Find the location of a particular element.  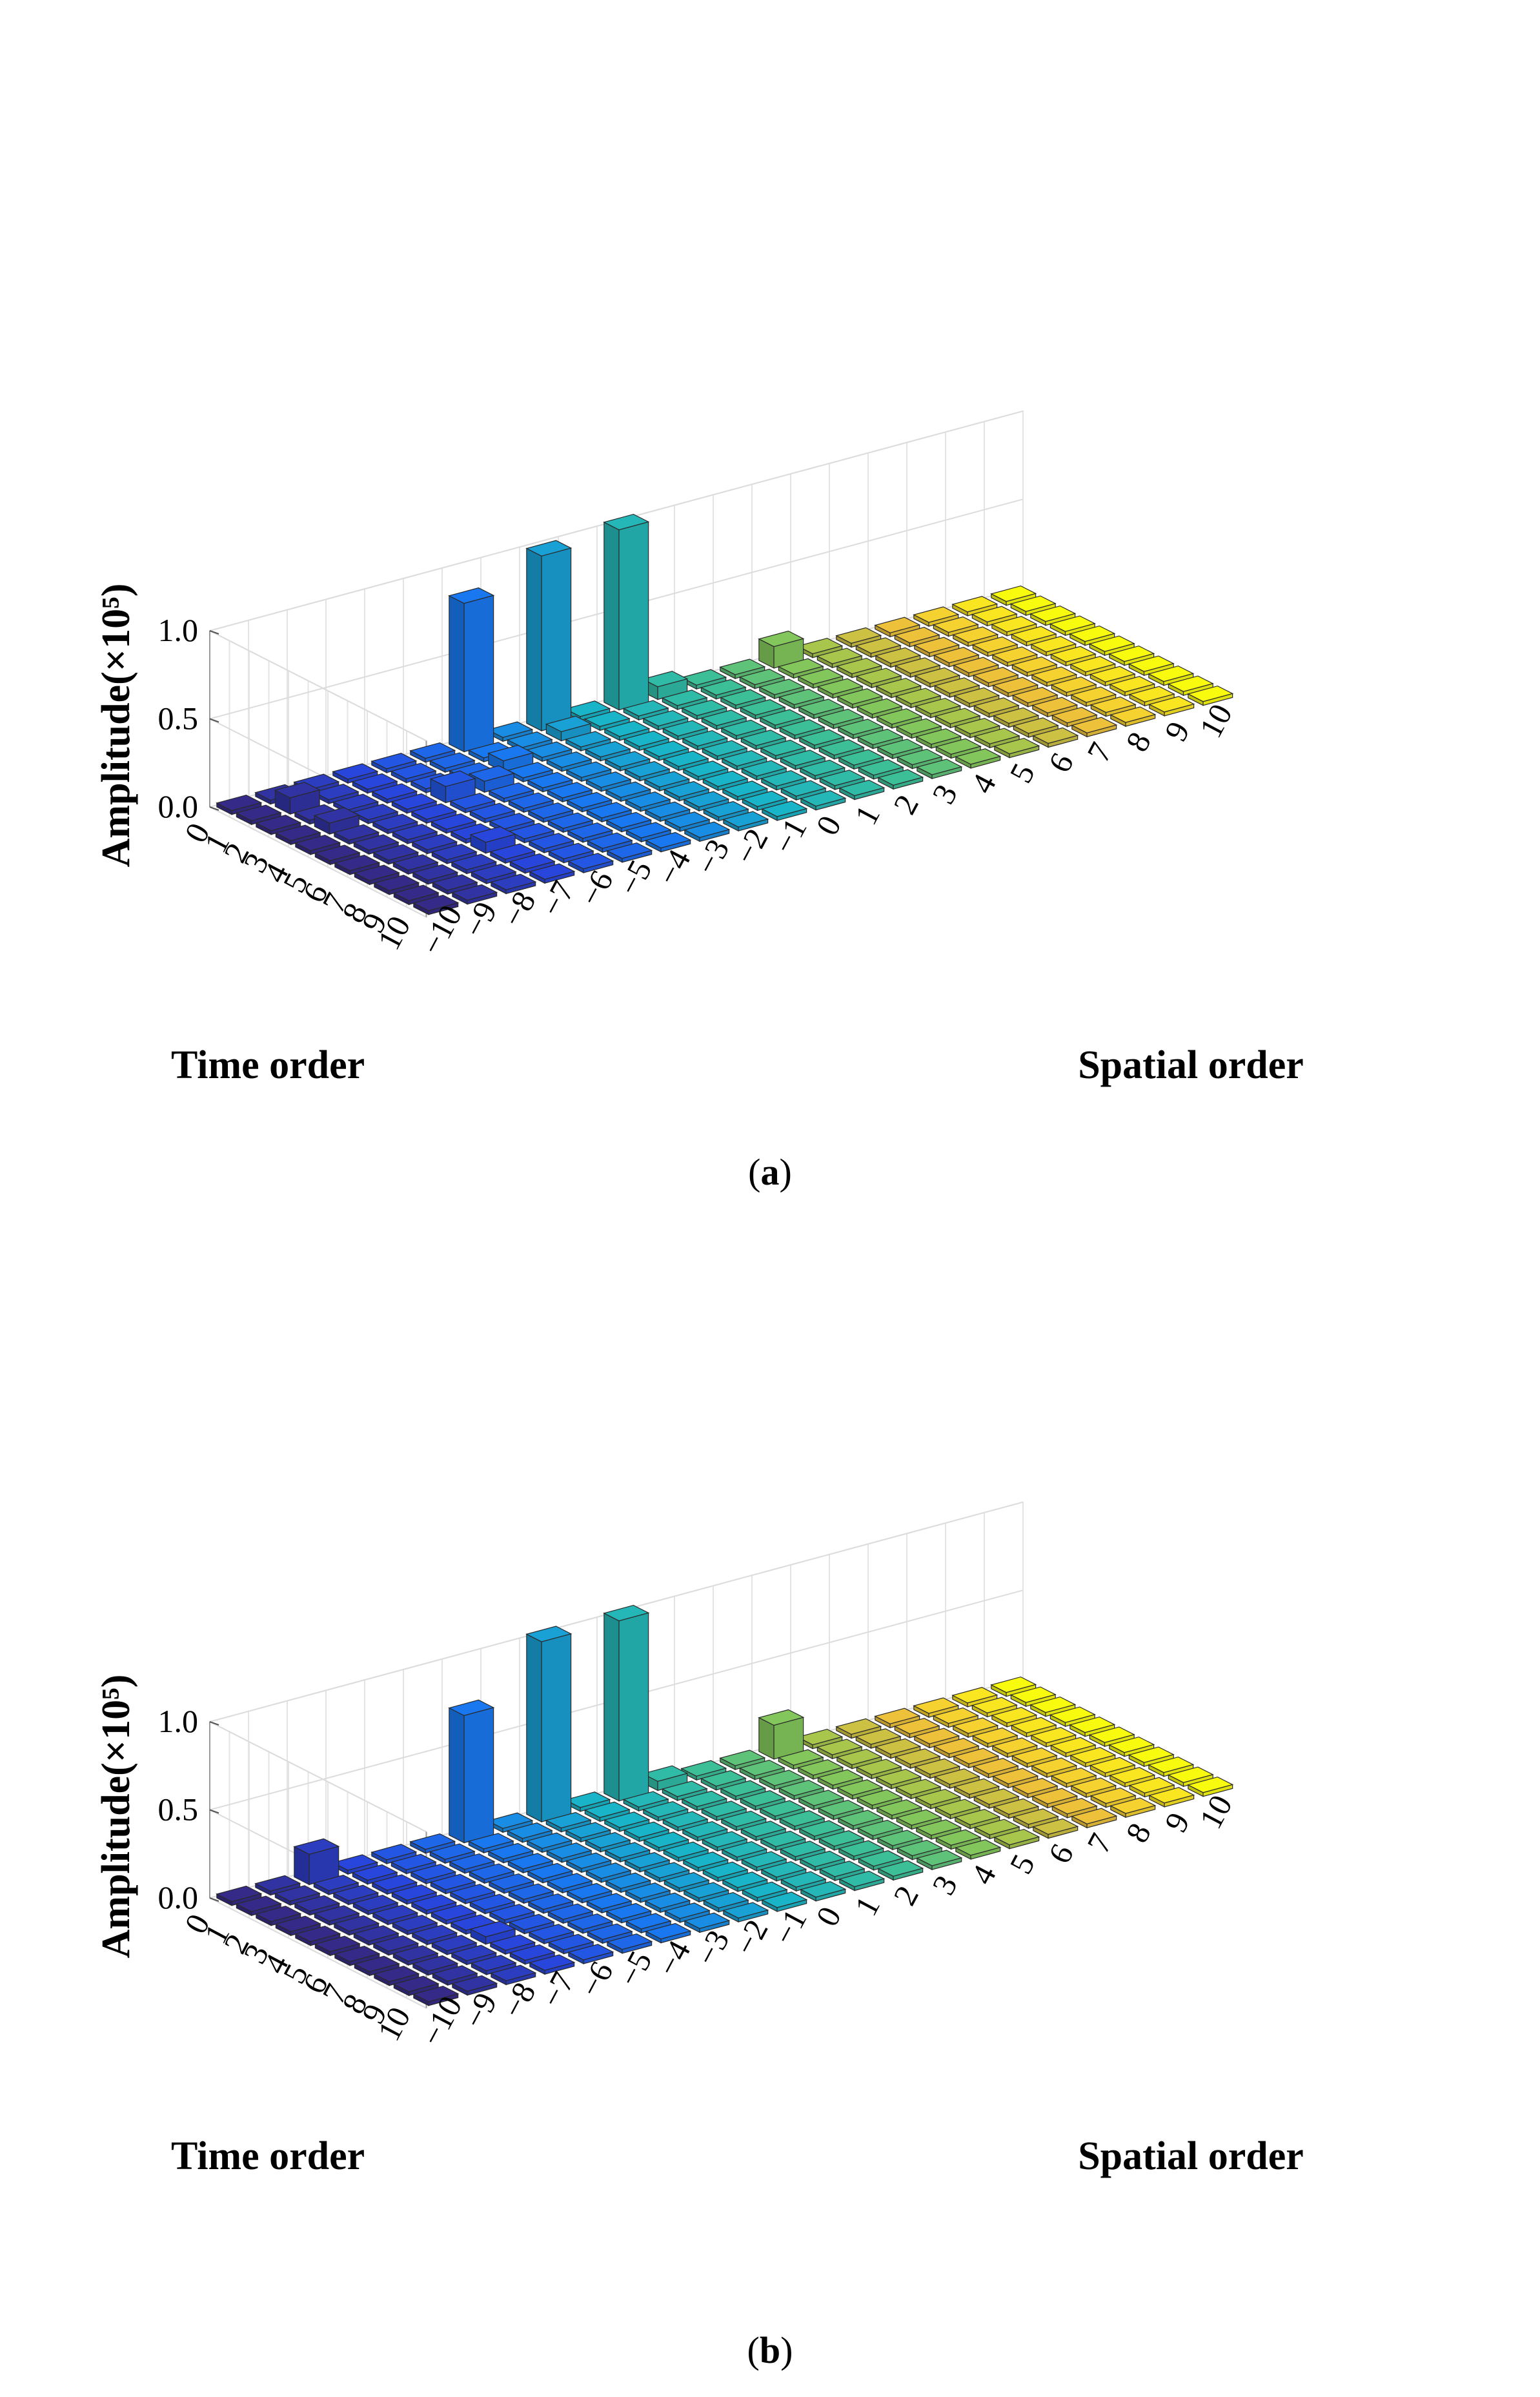

bar-t10-s4 is located at coordinates (978, 758).